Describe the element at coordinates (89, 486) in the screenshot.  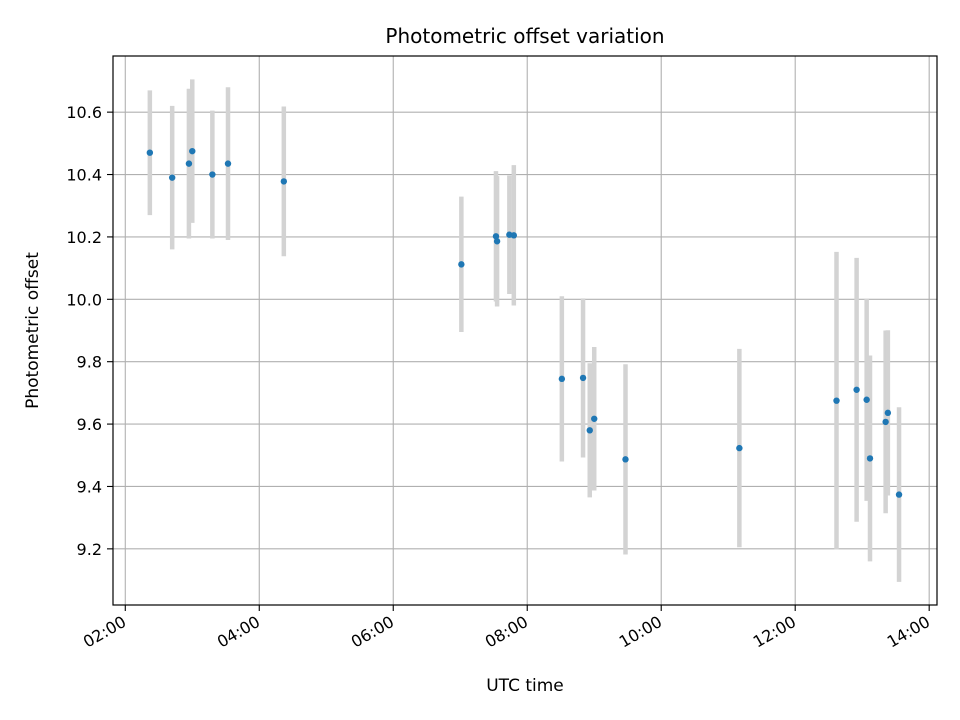
I see `y-tick-label: 9.4` at that location.